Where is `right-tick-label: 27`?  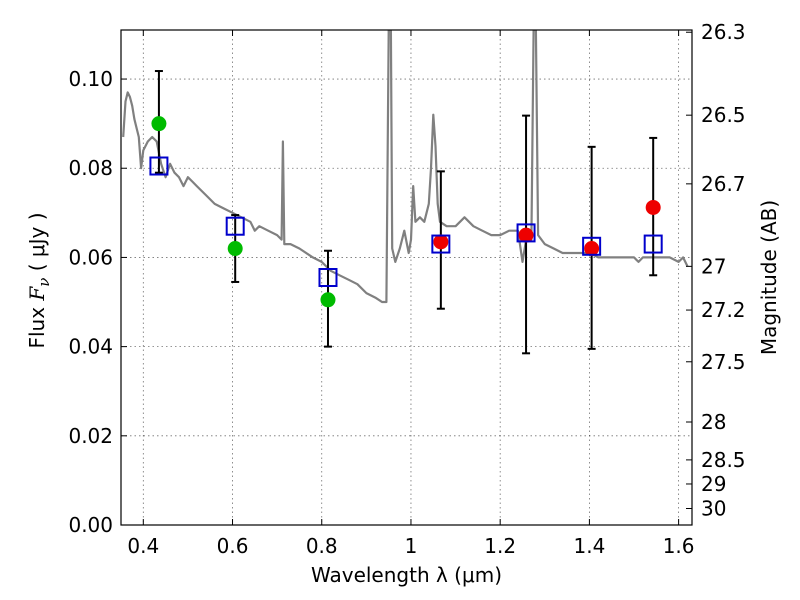 right-tick-label: 27 is located at coordinates (713, 266).